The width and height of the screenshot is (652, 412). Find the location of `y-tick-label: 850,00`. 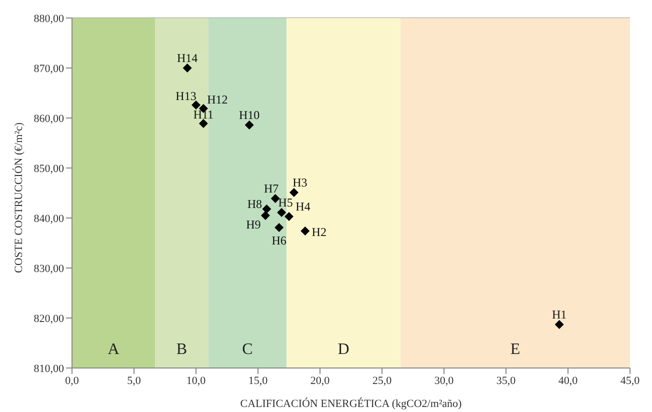

y-tick-label: 850,00 is located at coordinates (49, 168).